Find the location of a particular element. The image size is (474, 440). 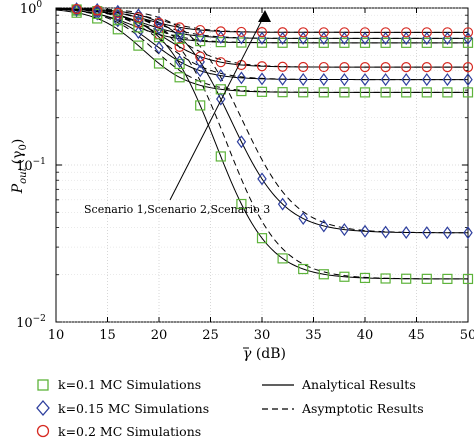

x-tick-label: 10 is located at coordinates (56, 335).